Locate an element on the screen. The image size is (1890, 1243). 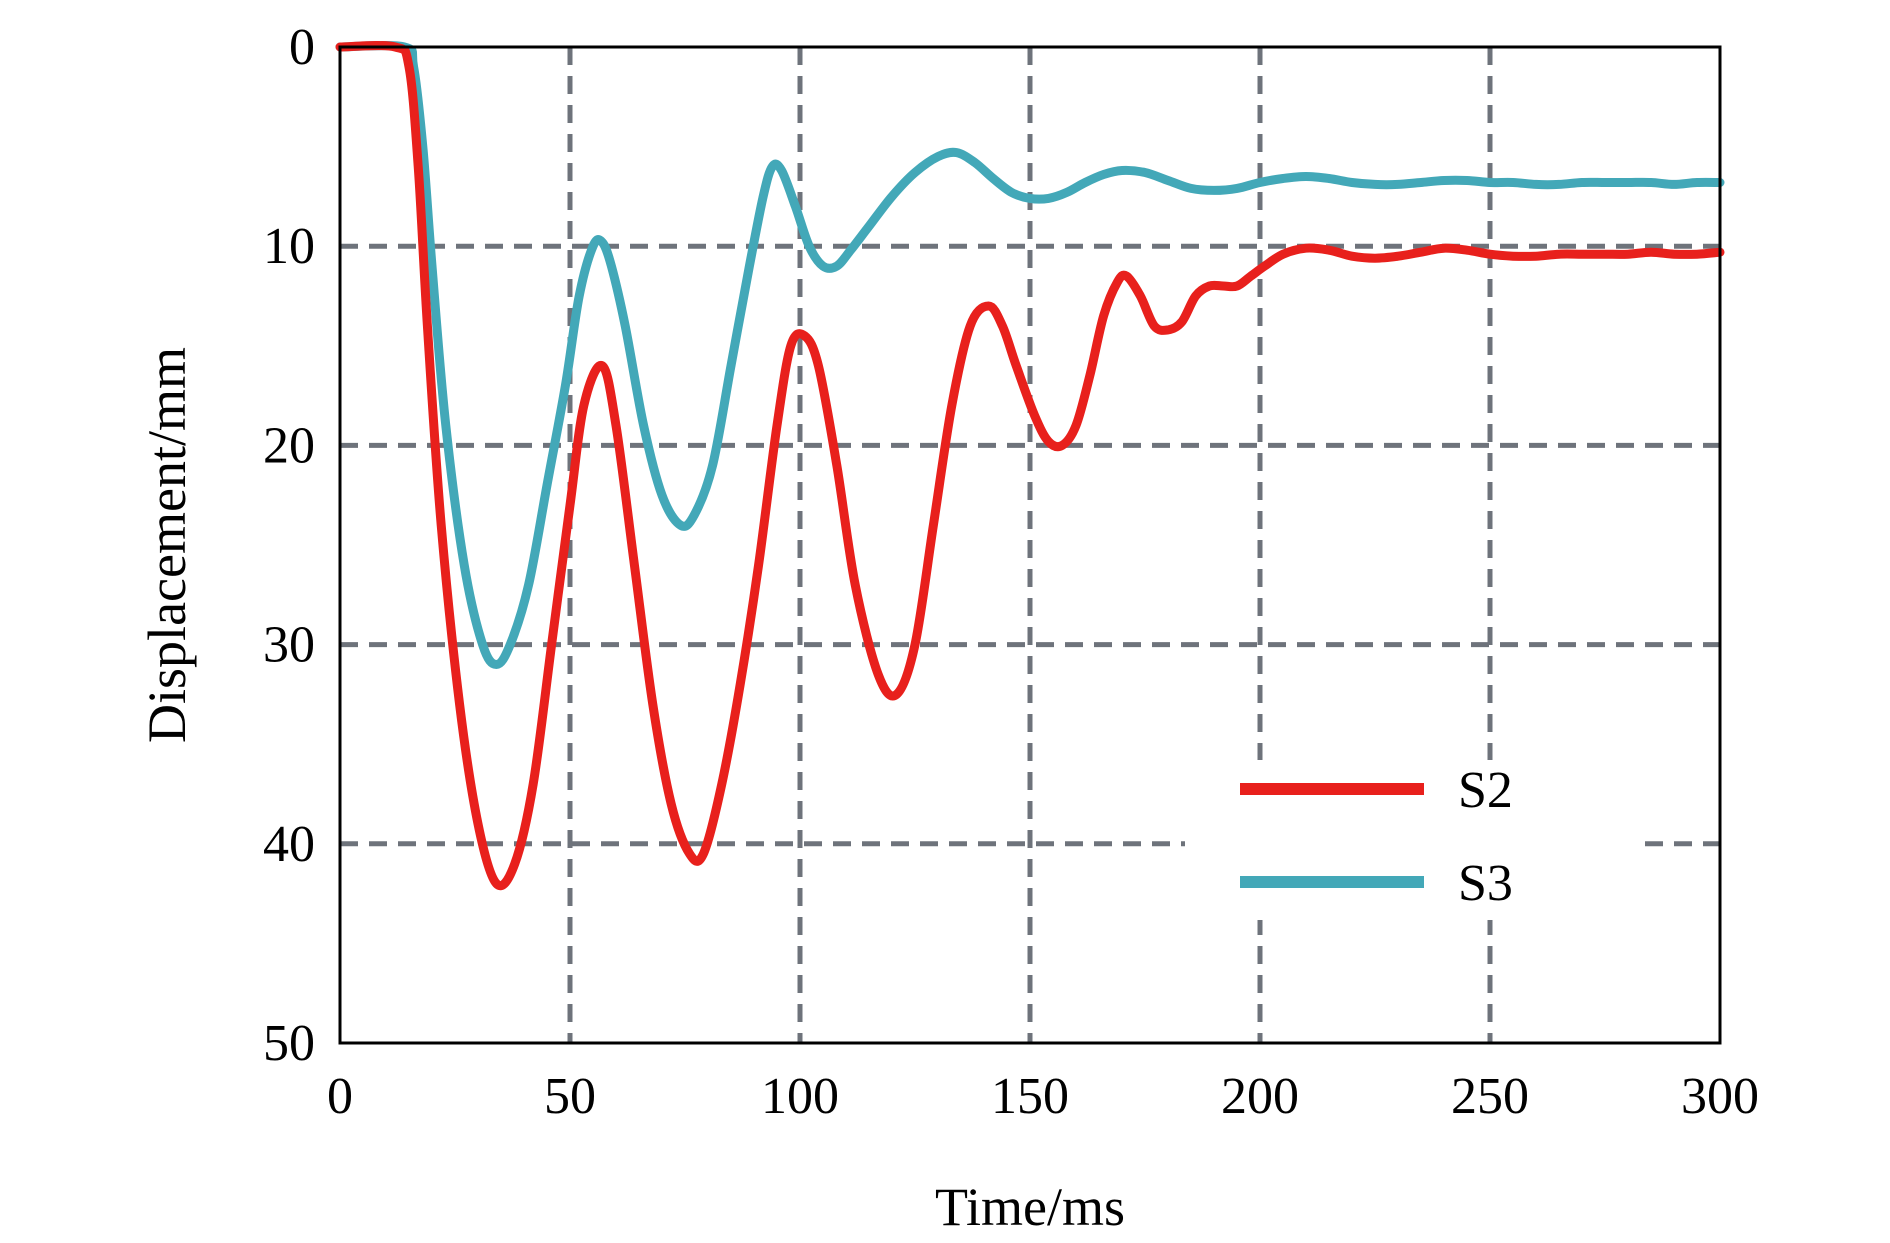
y-tick-label-50: 50 is located at coordinates (289, 1043).